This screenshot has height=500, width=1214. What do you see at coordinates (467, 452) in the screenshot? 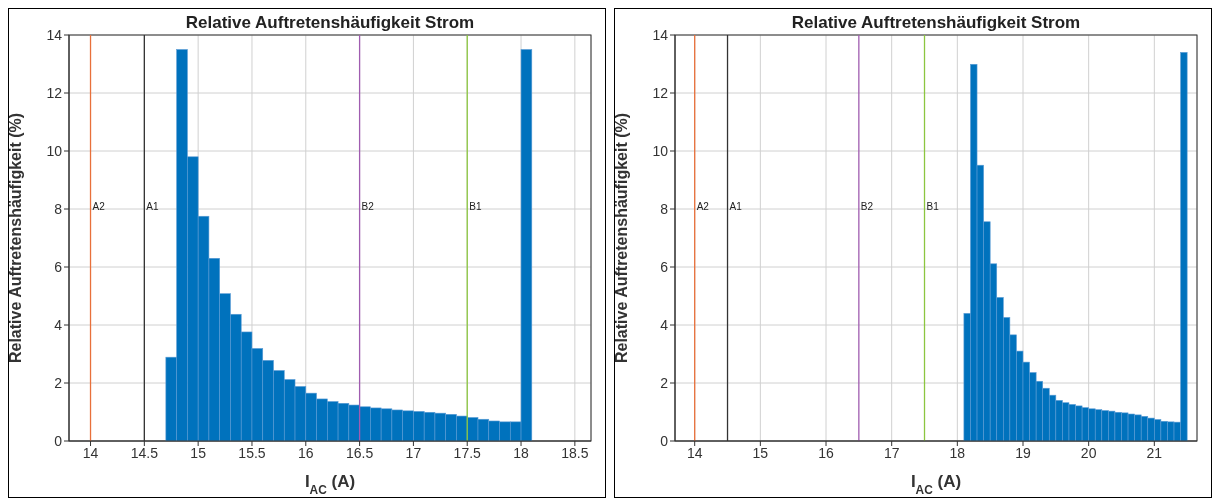
I see `x-tick-label: 17.5` at bounding box center [467, 452].